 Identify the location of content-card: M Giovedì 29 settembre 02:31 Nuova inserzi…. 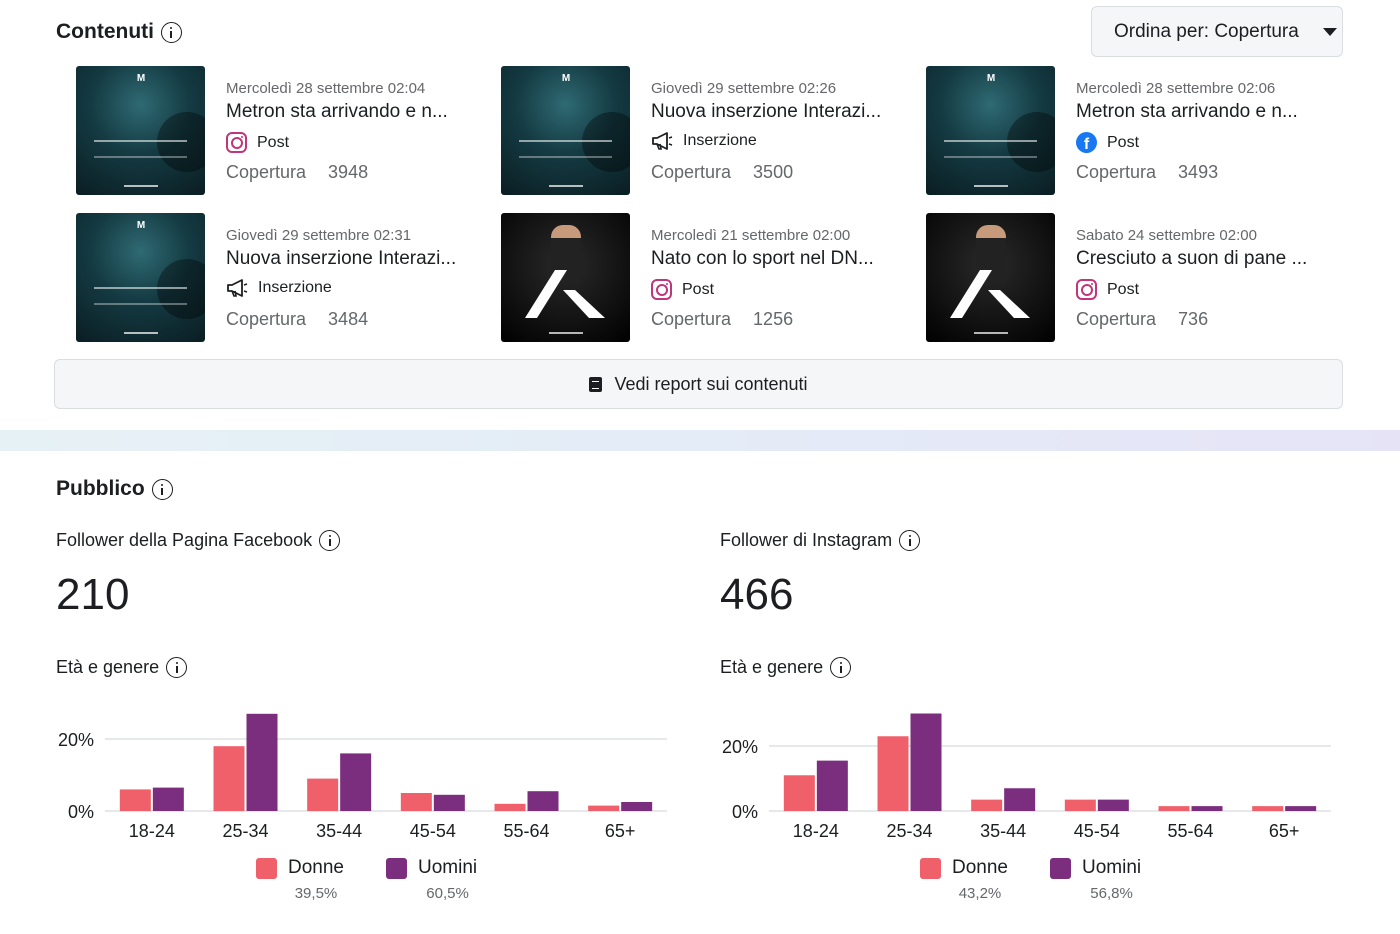
(276, 278).